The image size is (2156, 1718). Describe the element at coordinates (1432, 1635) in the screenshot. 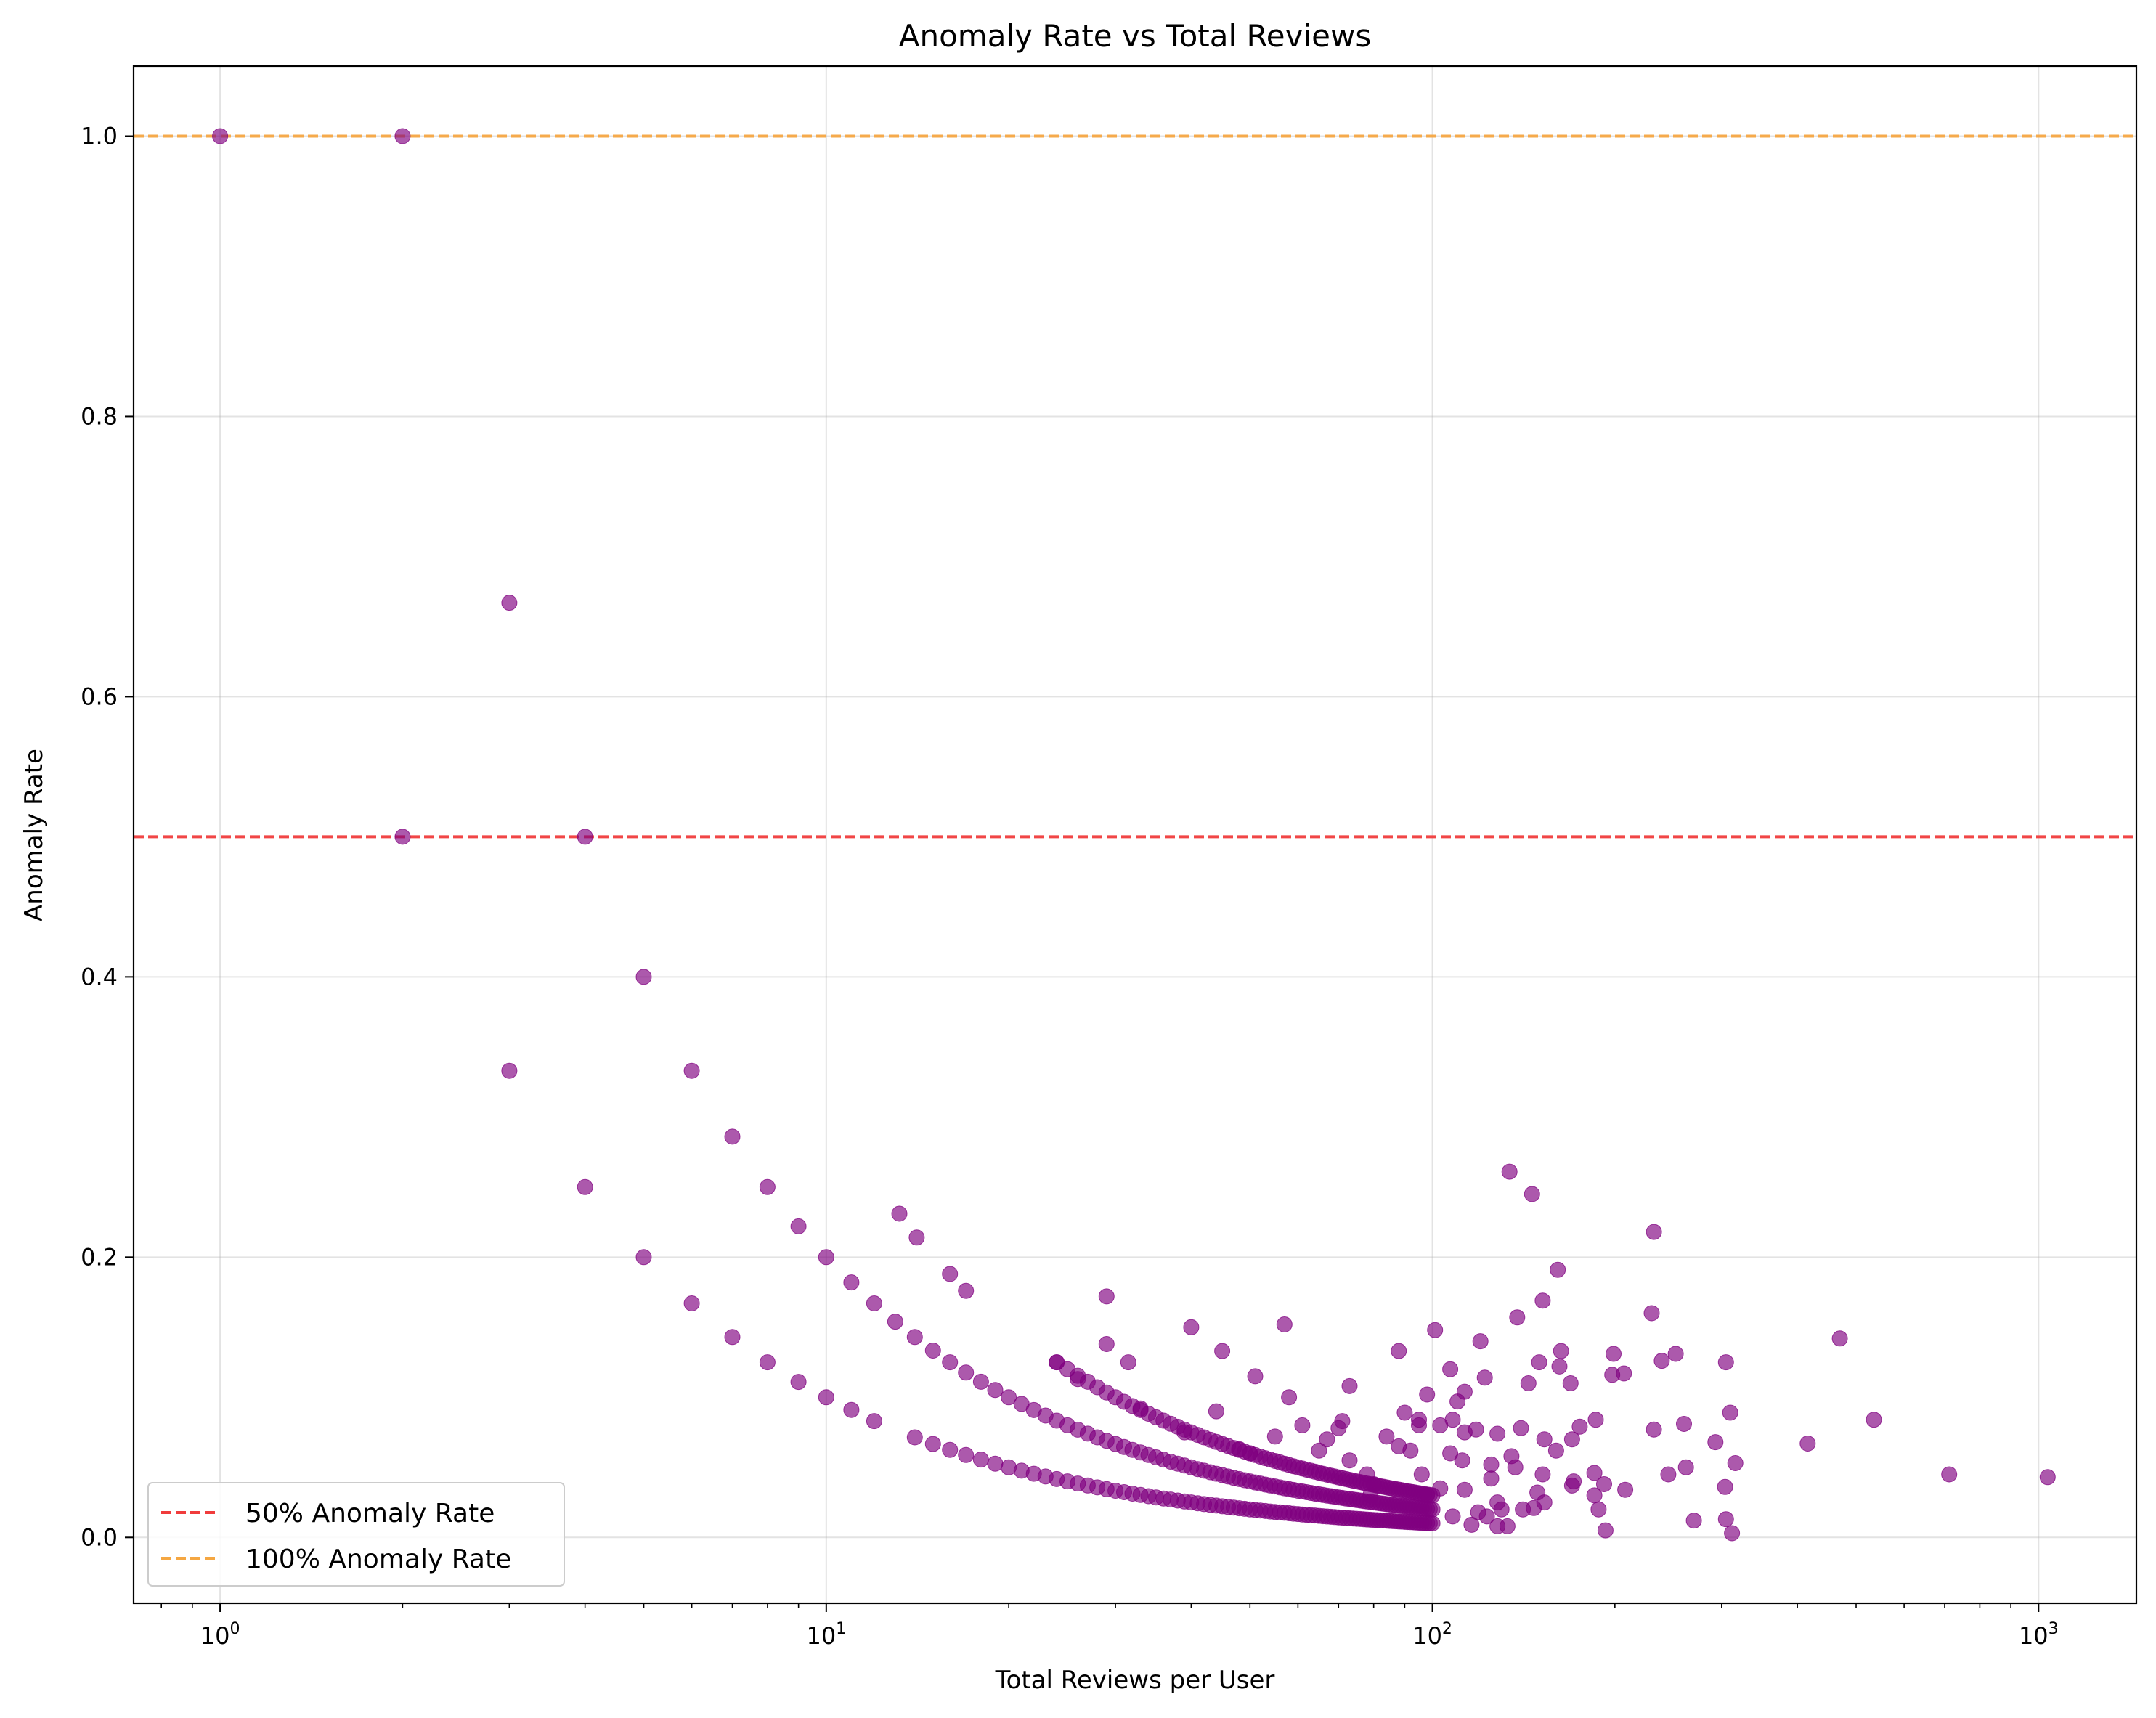

I see `x-tick-label: 10²` at that location.